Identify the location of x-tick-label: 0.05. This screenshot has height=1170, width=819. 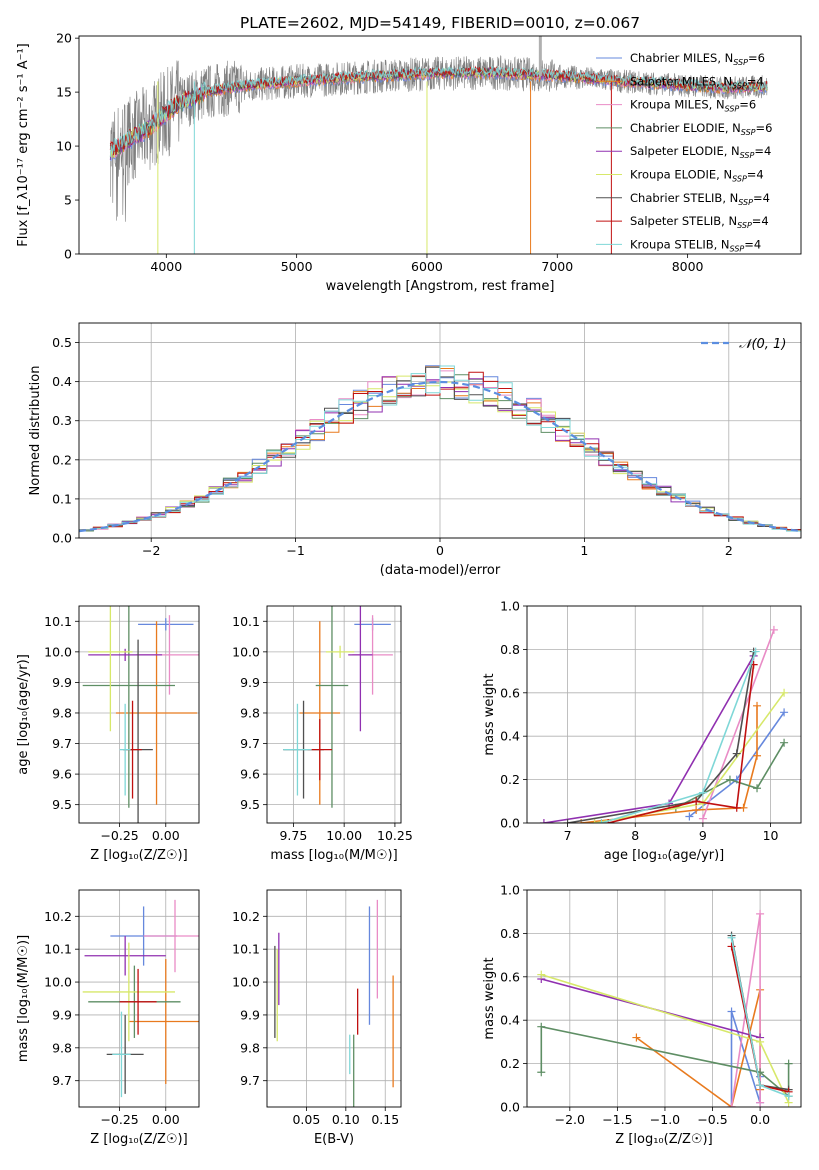
(306, 1119).